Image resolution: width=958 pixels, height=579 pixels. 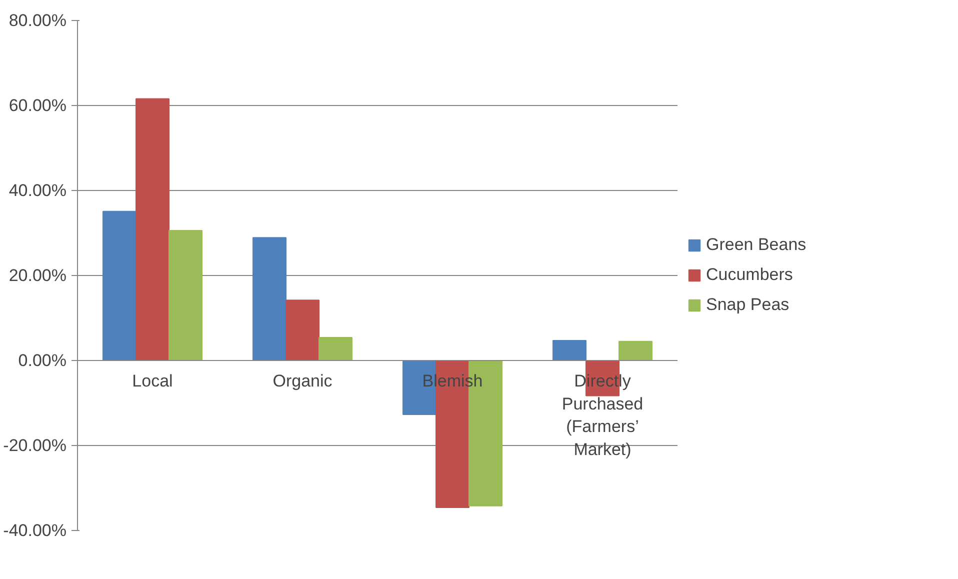 What do you see at coordinates (749, 275) in the screenshot?
I see `legend-label: Cucumbers` at bounding box center [749, 275].